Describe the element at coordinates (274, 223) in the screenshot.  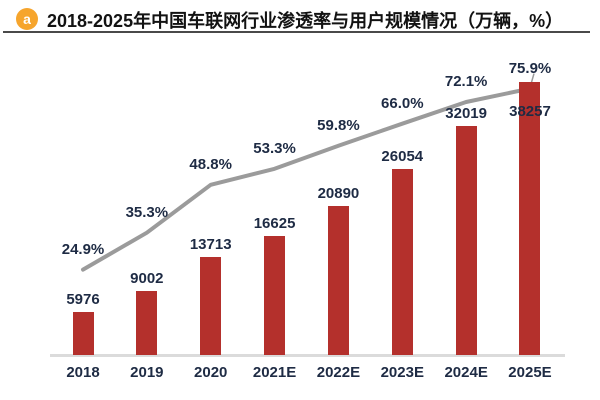
I see `bar-value-label: 16625` at that location.